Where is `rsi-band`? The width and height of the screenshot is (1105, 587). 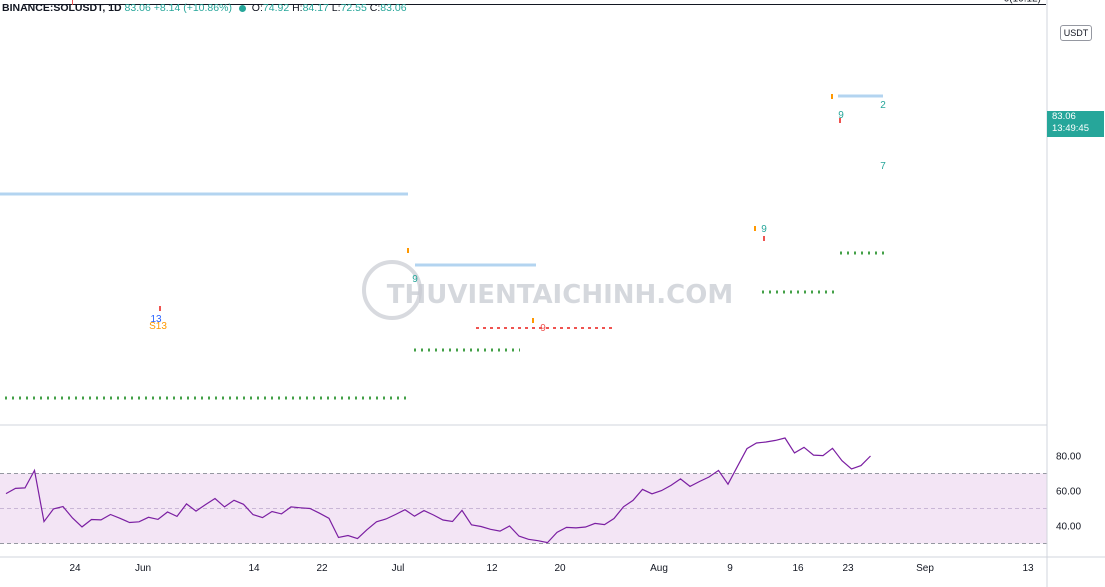 rsi-band is located at coordinates (523, 508).